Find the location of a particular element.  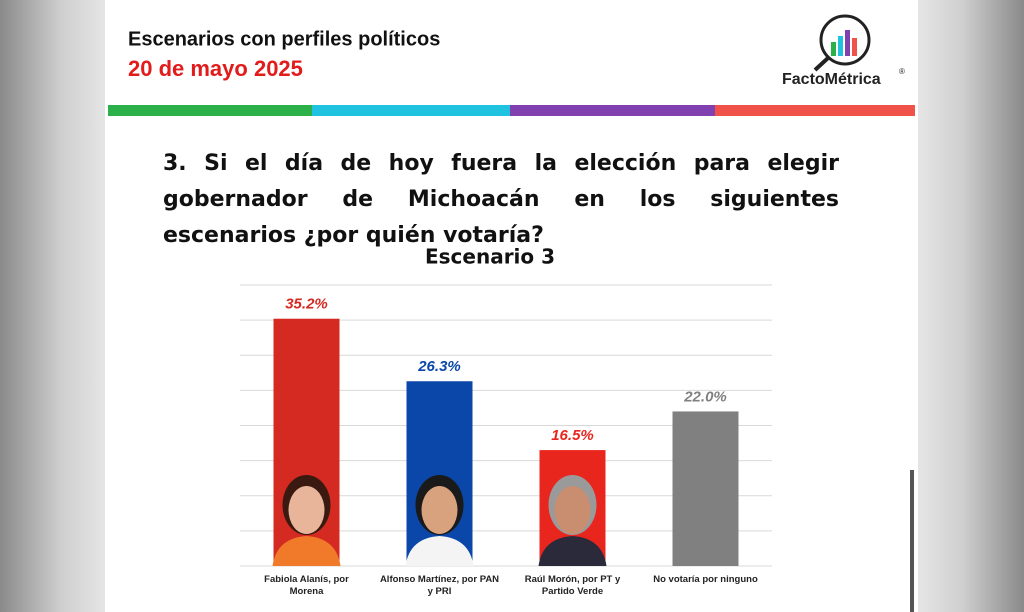

logo-icon is located at coordinates (842, 43).